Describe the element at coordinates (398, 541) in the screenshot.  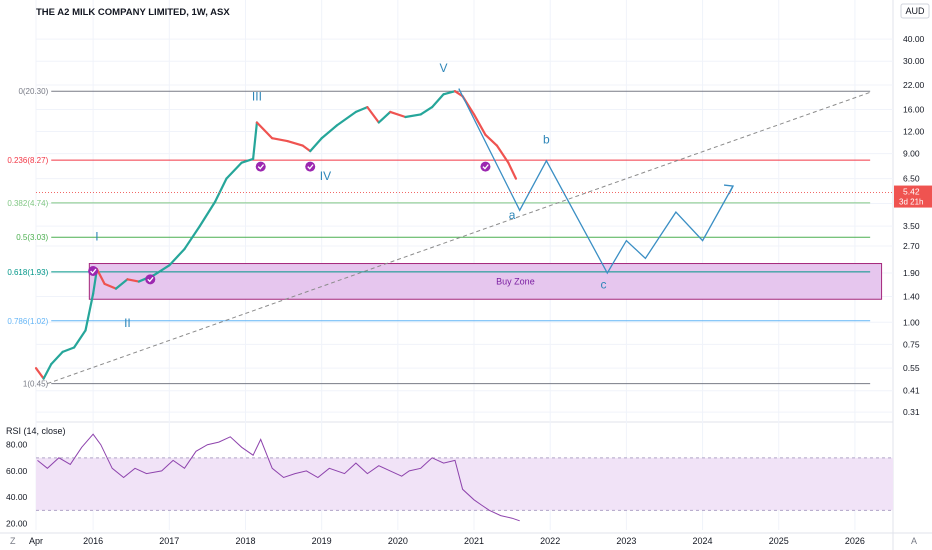
I see `x-tick-label: 2020` at that location.